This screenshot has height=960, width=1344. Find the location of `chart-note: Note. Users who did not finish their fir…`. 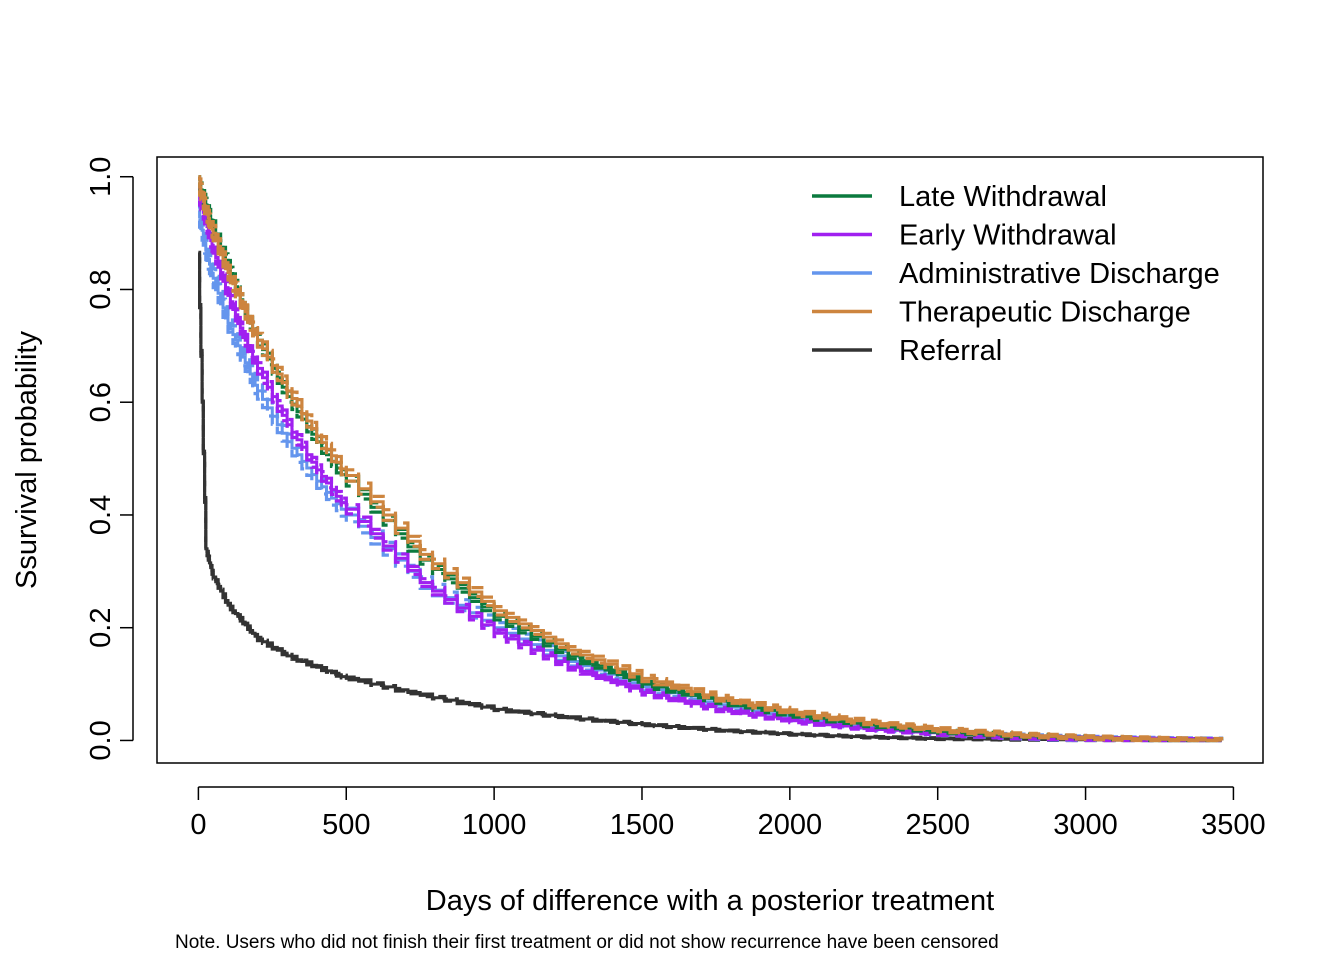

chart-note: Note. Users who did not finish their fir… is located at coordinates (587, 942).